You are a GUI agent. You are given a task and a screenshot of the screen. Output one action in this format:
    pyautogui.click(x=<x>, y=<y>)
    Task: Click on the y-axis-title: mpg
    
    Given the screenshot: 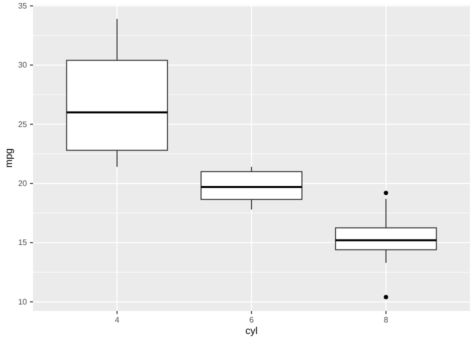 What is the action you would take?
    pyautogui.click(x=9, y=158)
    